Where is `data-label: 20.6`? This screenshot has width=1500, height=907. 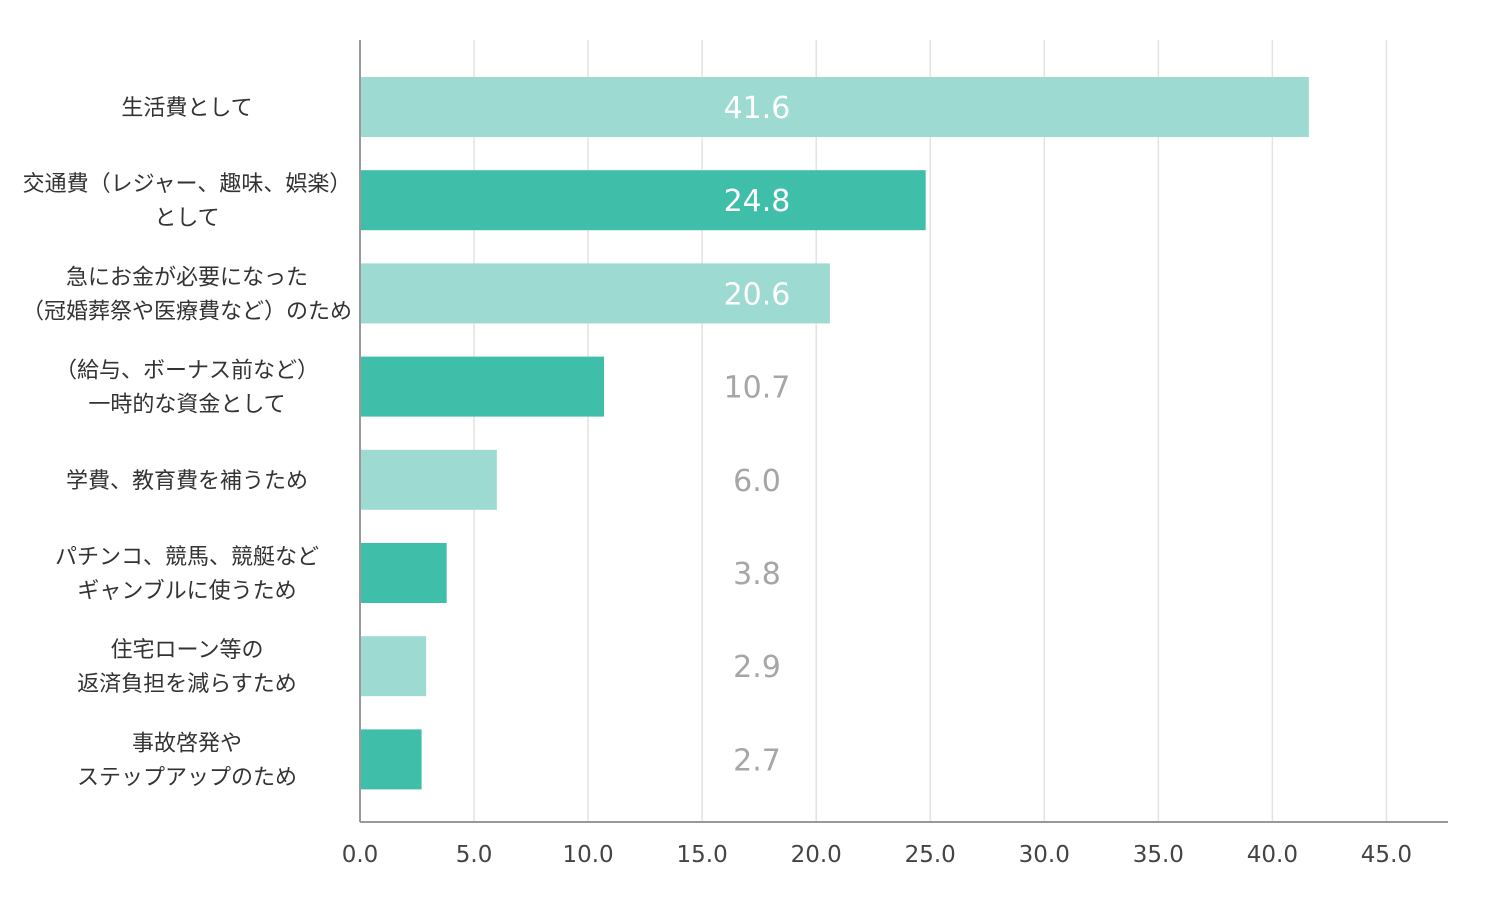
data-label: 20.6 is located at coordinates (757, 294).